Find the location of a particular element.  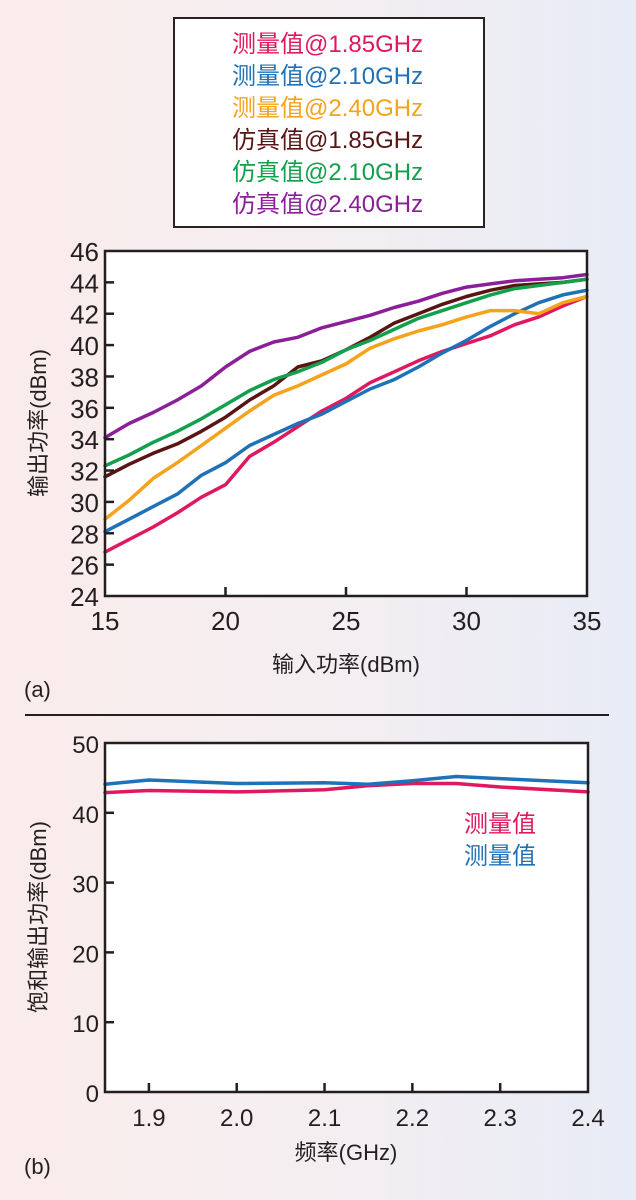

x-tick-label: 30 is located at coordinates (466, 621).